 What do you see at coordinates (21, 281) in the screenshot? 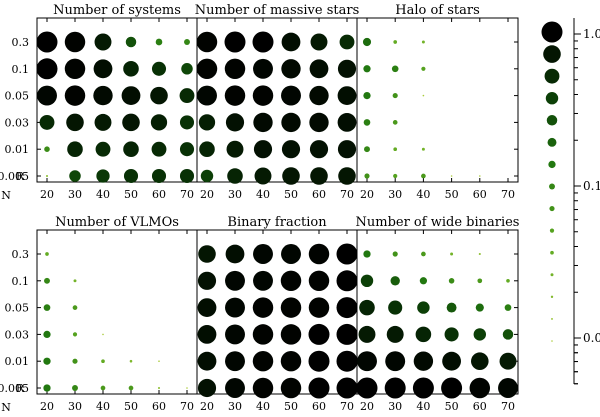
I see `y-tick-label: 0.1` at bounding box center [21, 281].